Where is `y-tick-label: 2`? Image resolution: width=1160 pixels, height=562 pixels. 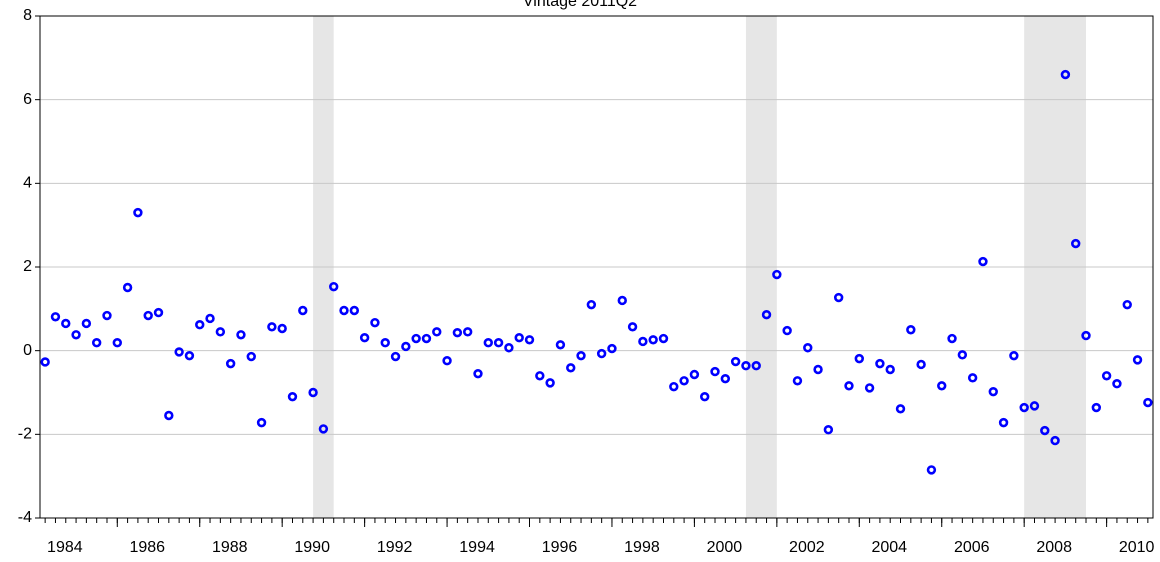
y-tick-label: 2 is located at coordinates (27, 266).